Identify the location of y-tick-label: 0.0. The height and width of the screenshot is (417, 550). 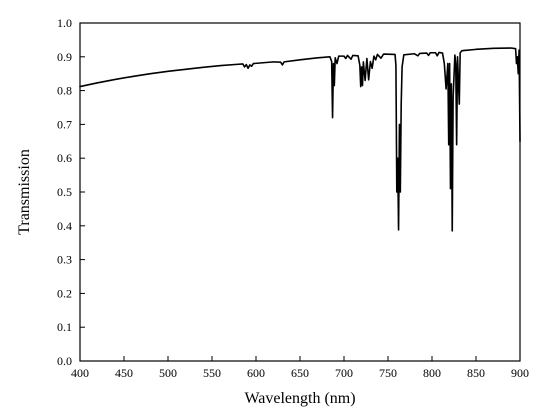
(64, 361).